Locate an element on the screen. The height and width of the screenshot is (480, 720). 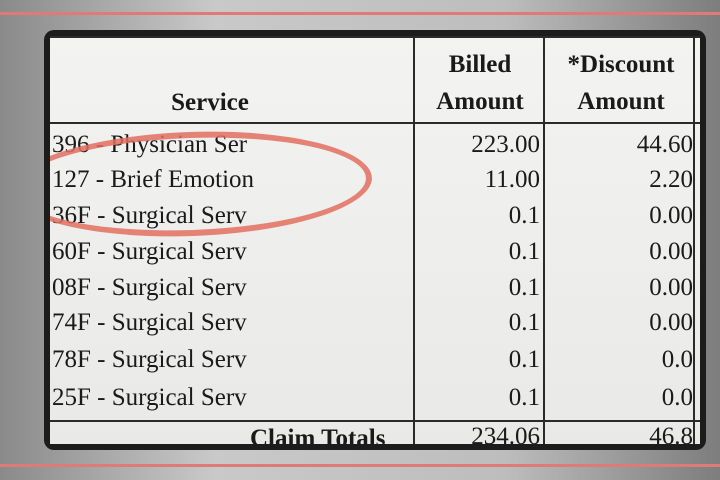
annotation-circle is located at coordinates (212, 184).